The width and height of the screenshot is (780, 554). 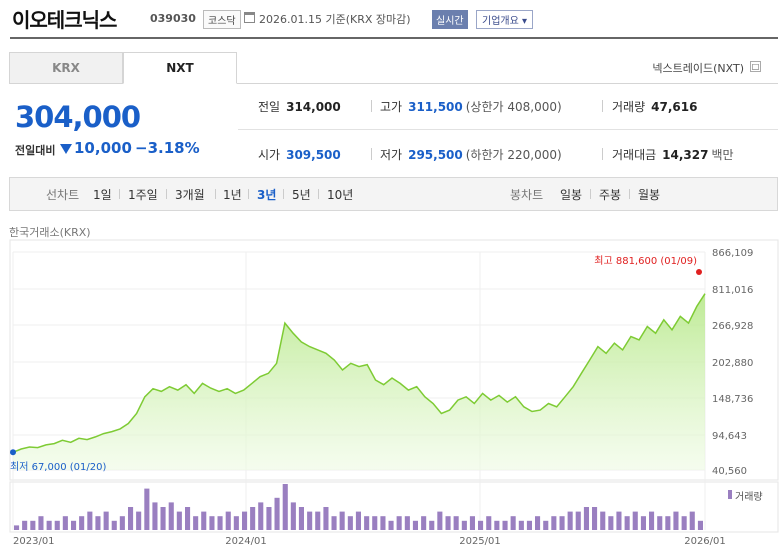 I want to click on stock-code: 039030, so click(x=173, y=18).